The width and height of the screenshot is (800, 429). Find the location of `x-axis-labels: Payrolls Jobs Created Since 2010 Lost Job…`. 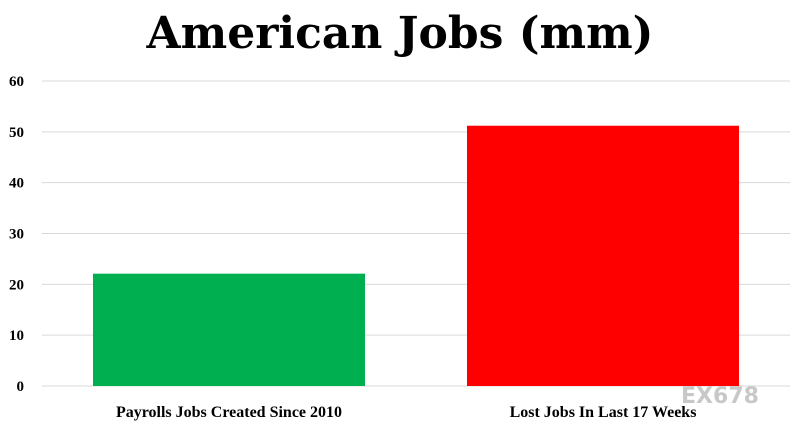

x-axis-labels: Payrolls Jobs Created Since 2010 Lost Job… is located at coordinates (406, 412).